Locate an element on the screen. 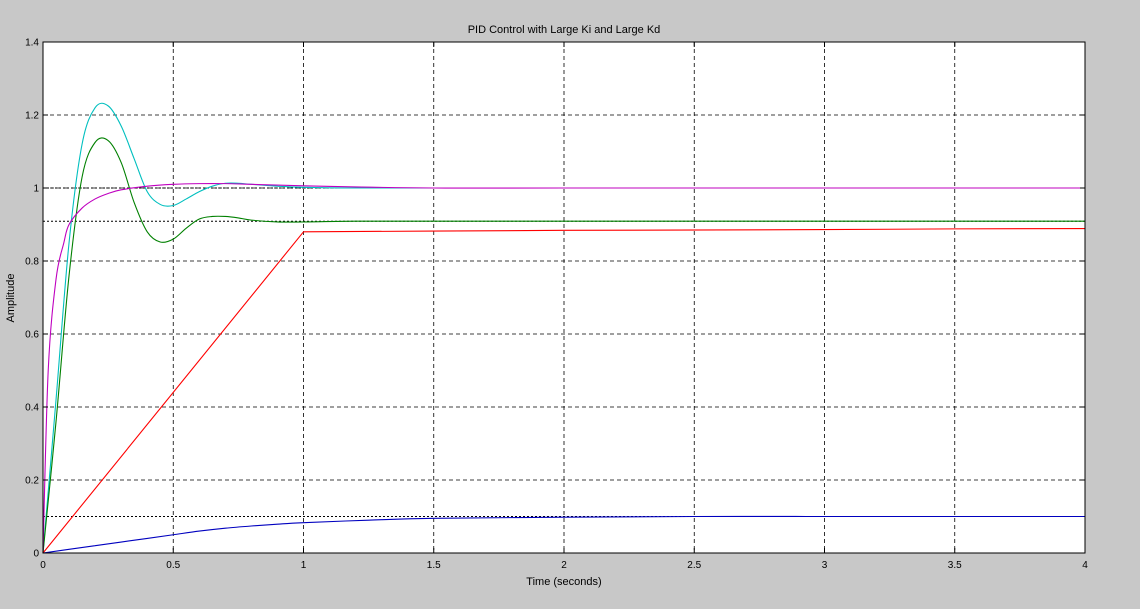  x-tick-label: 2.5 is located at coordinates (694, 565).